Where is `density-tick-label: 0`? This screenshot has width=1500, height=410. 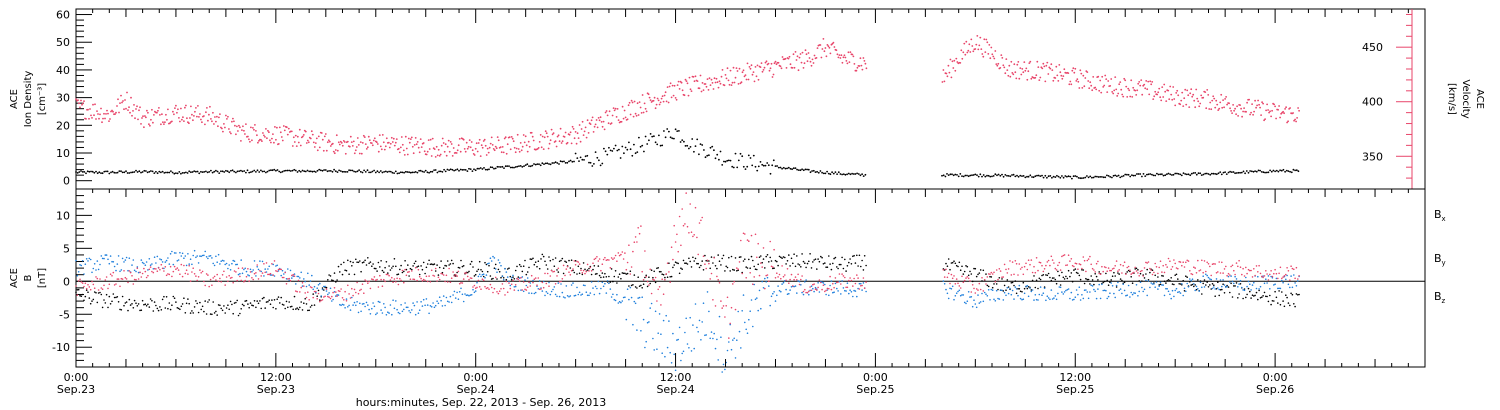 density-tick-label: 0 is located at coordinates (66, 181).